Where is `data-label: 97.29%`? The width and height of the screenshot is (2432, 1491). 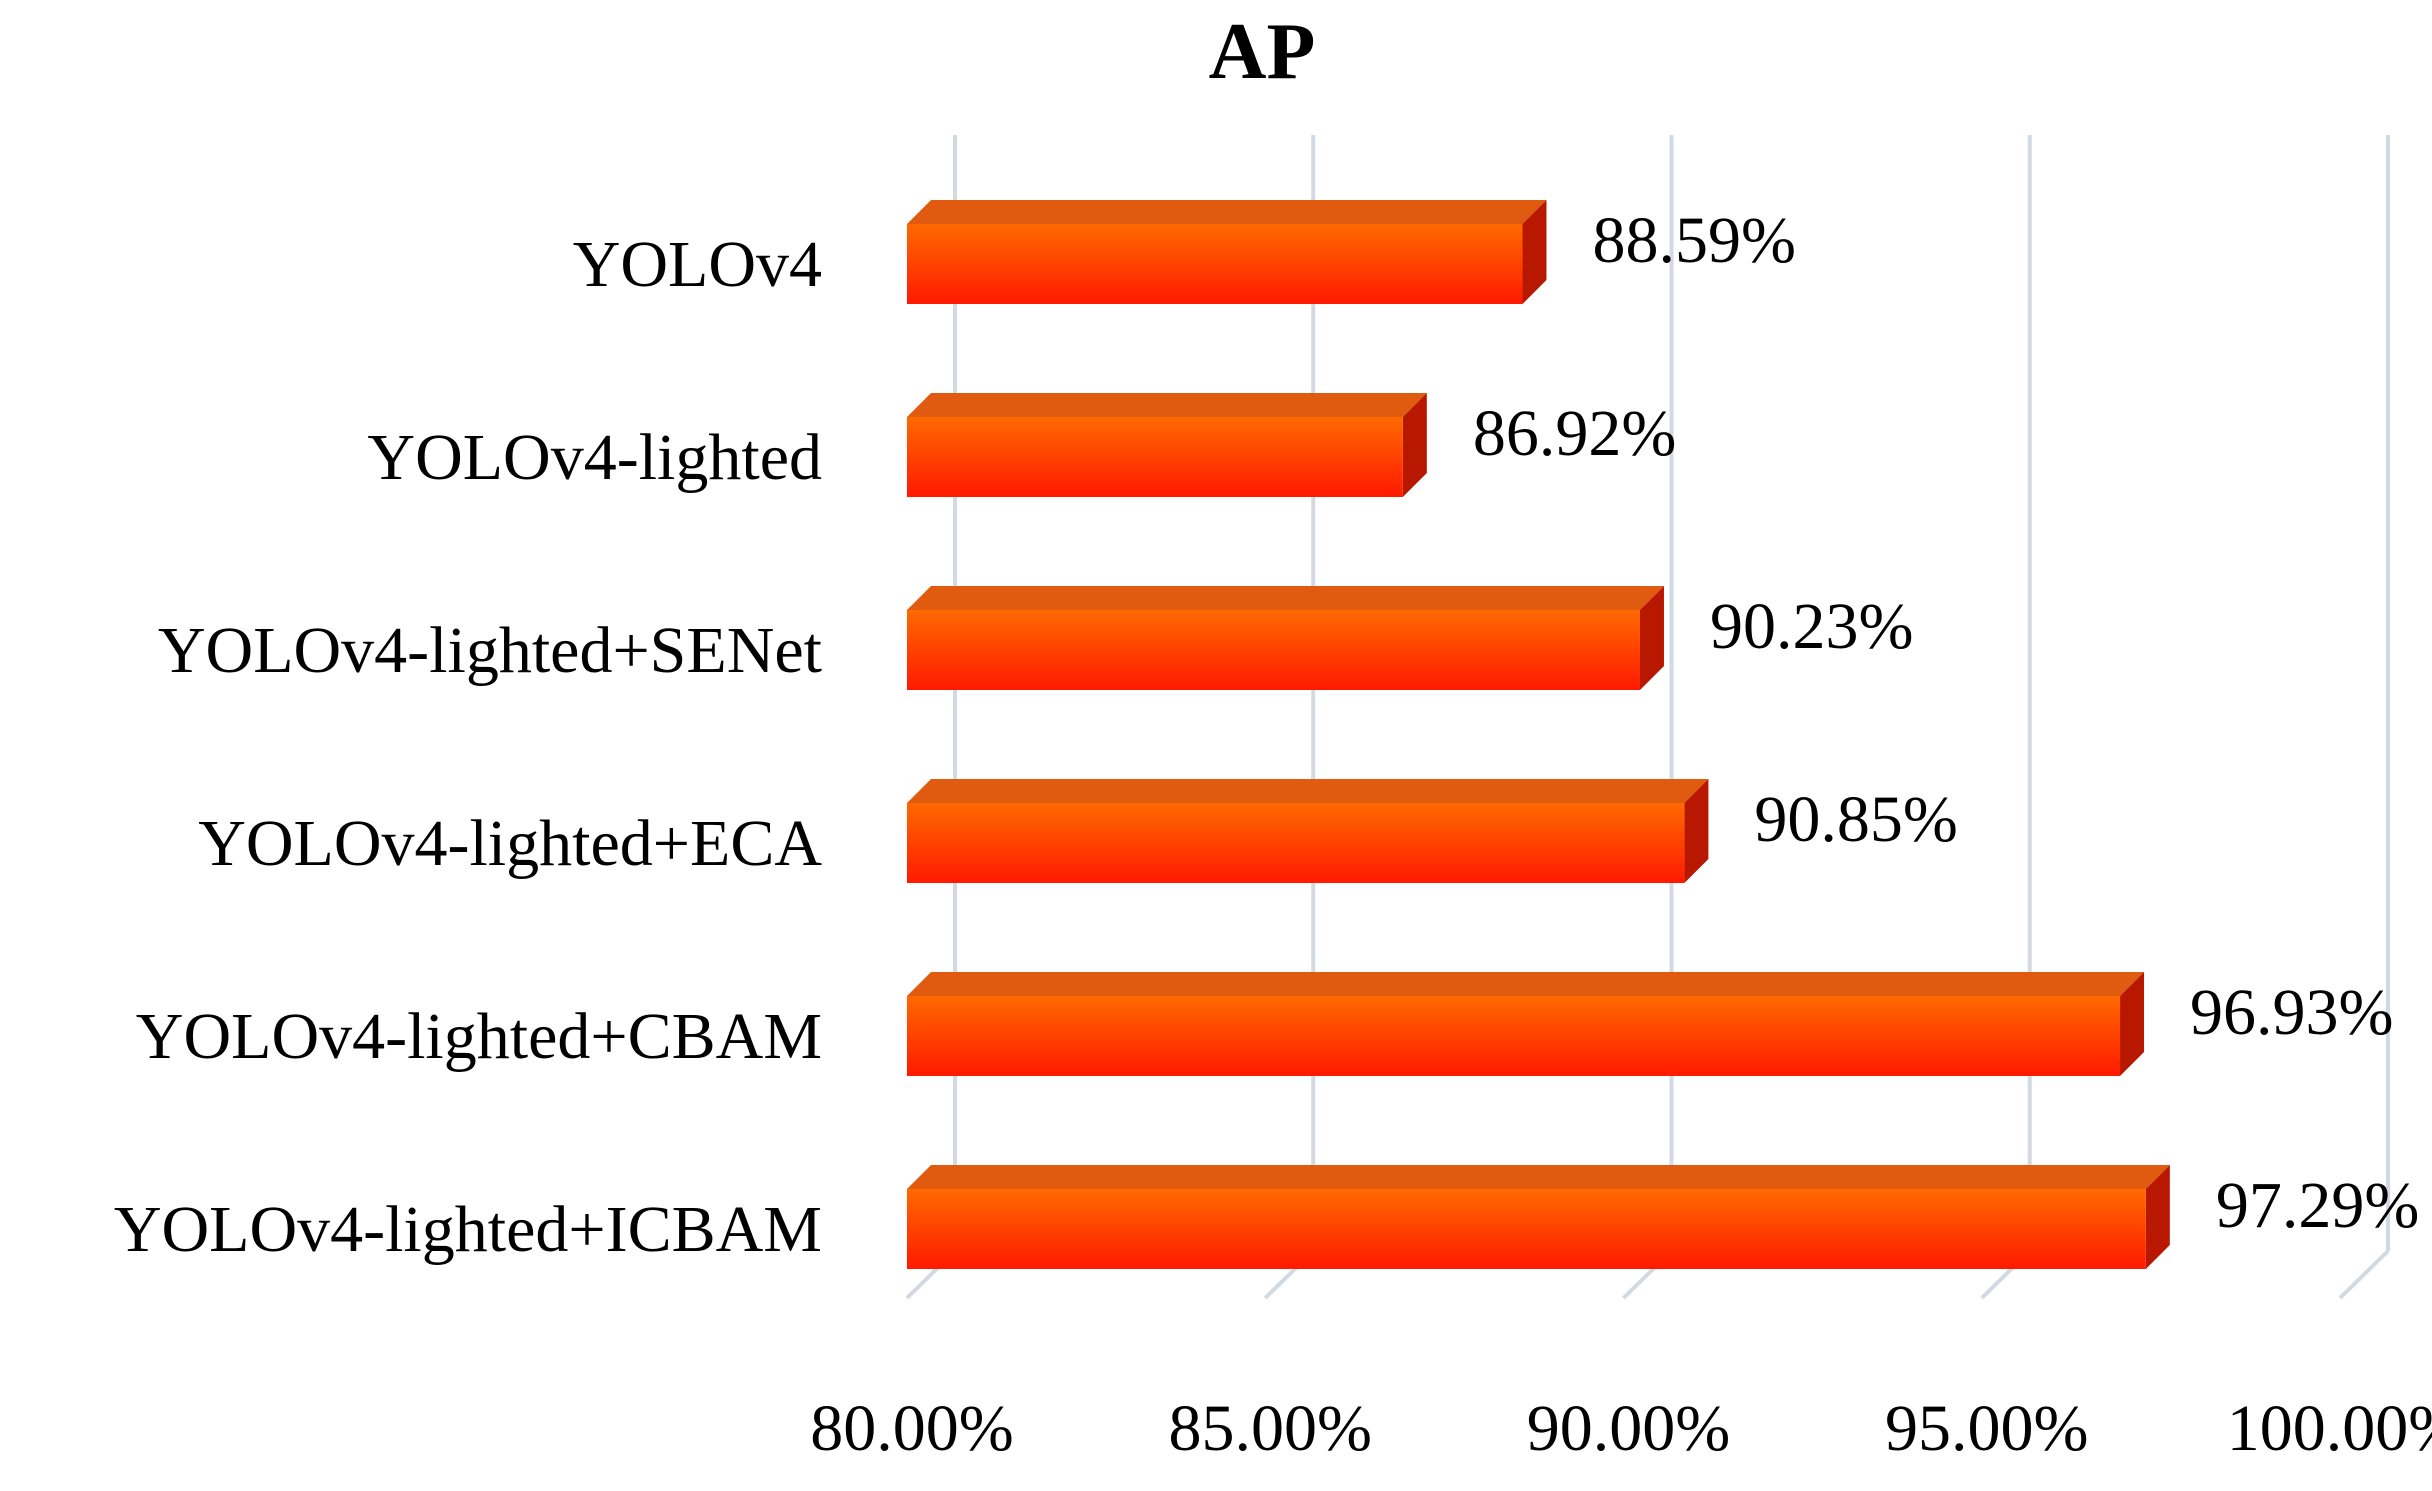
data-label: 97.29% is located at coordinates (2317, 1205).